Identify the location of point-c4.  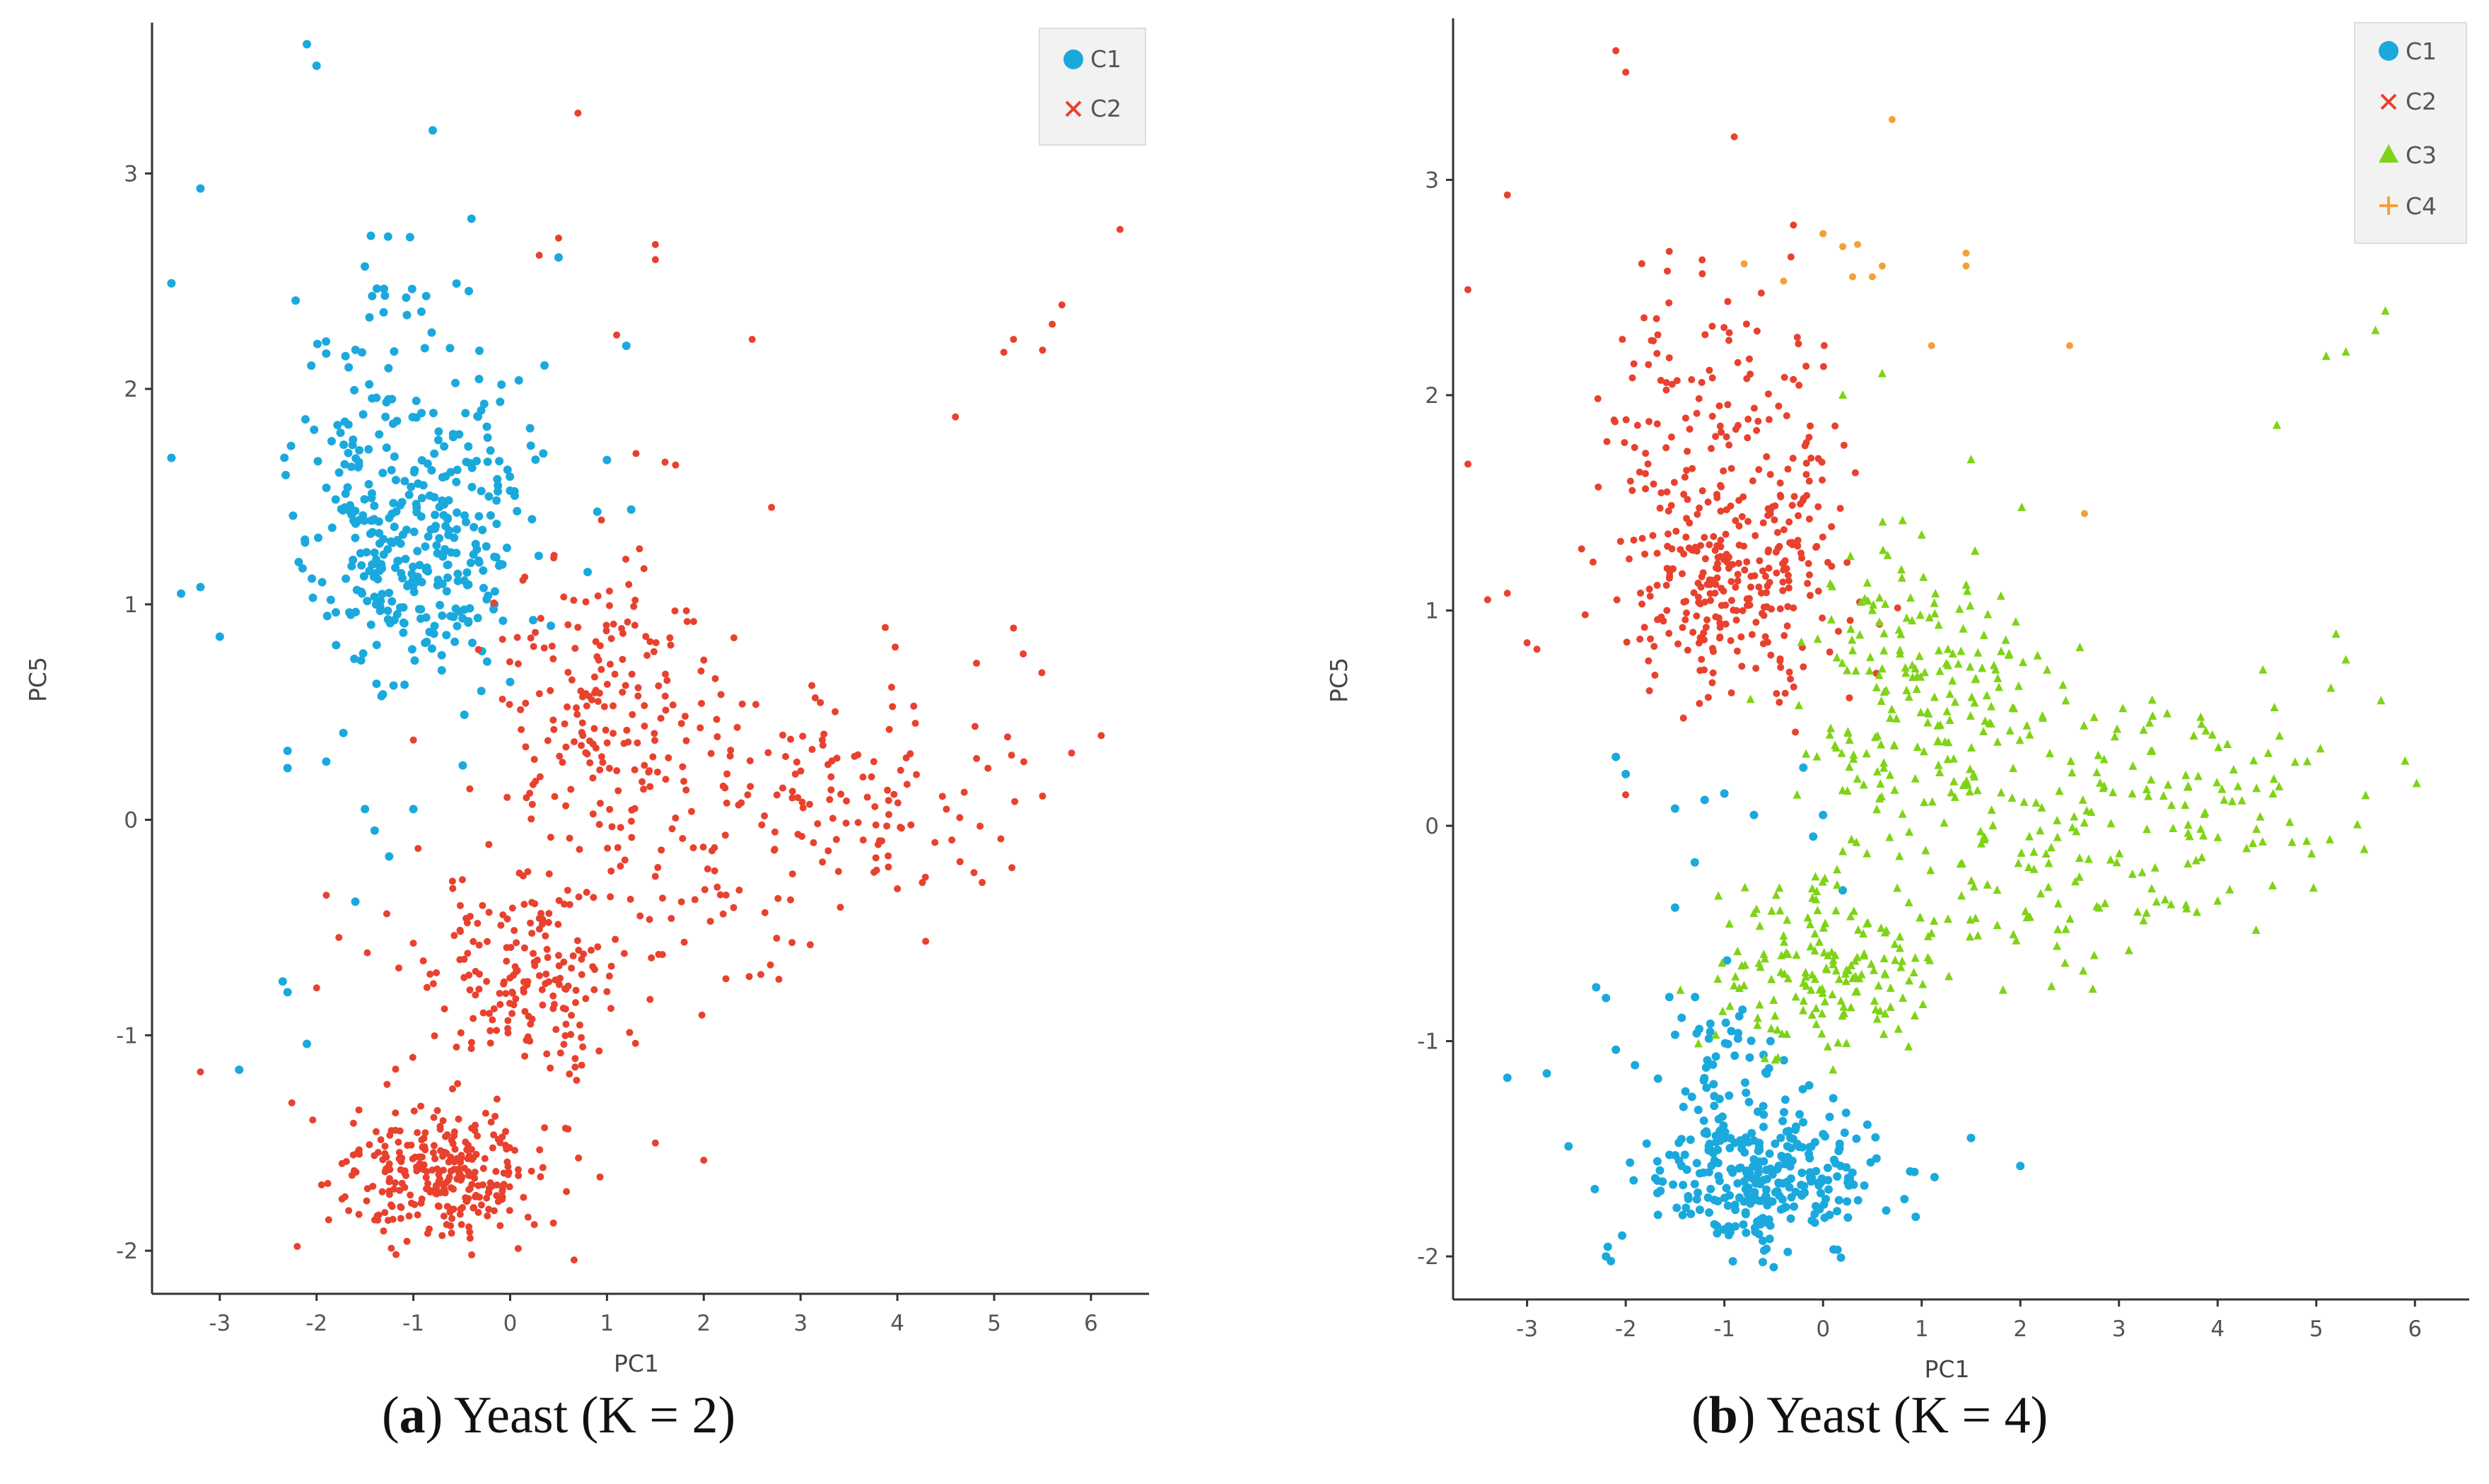
(1784, 281).